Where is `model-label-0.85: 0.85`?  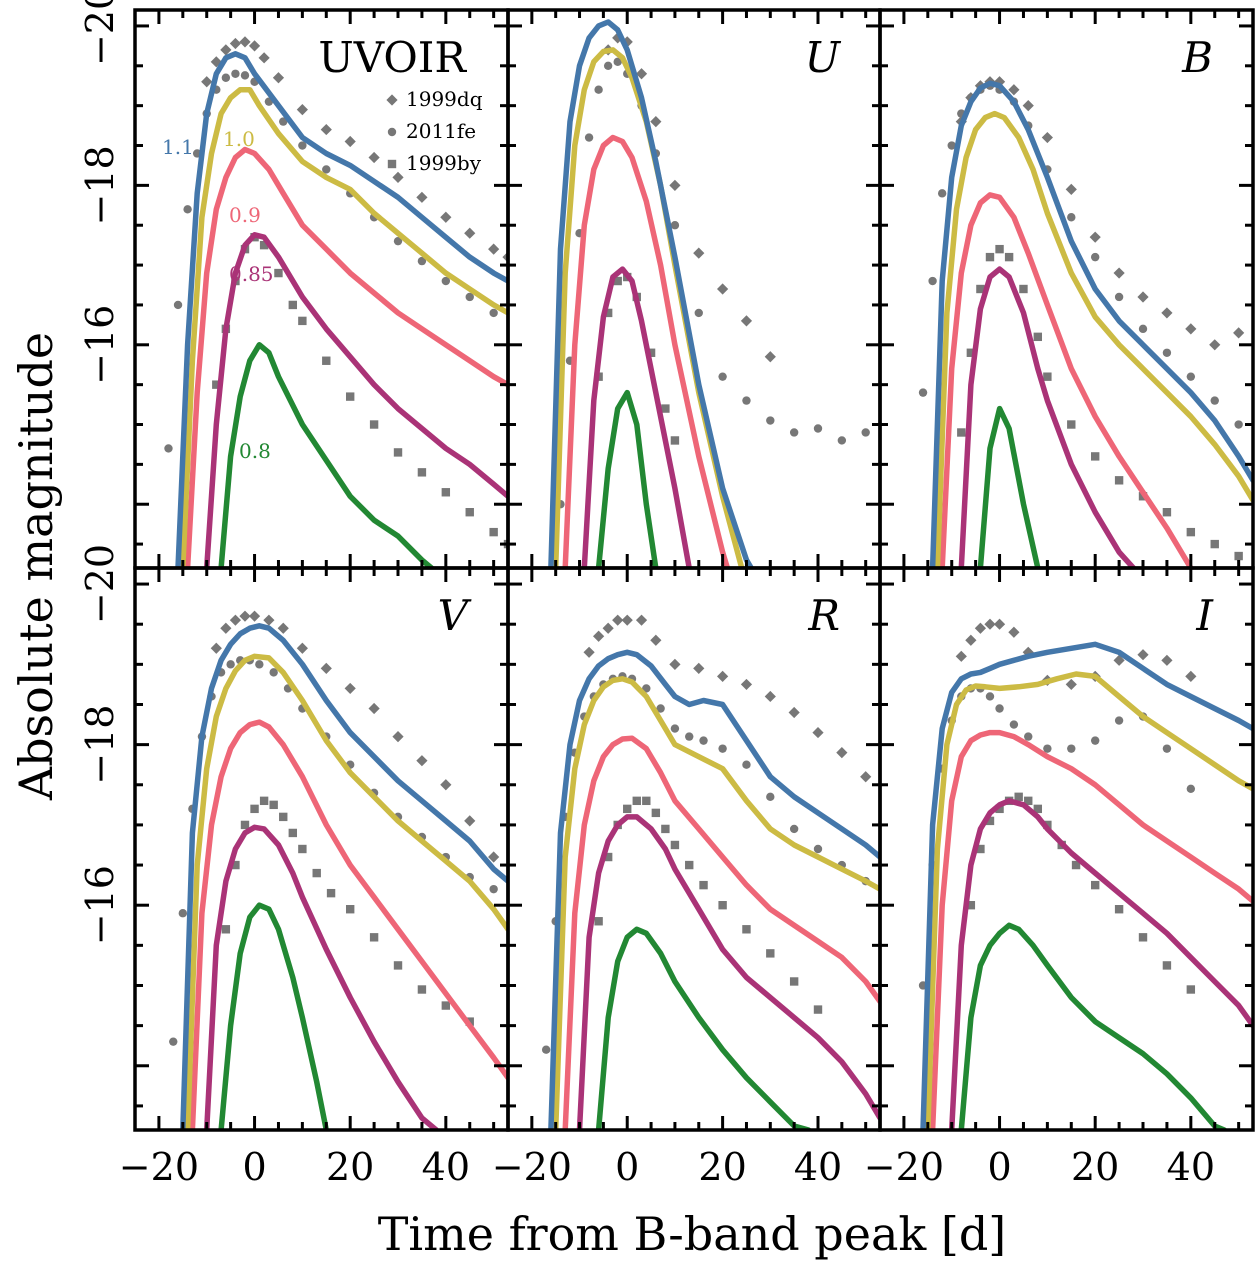 model-label-0.85: 0.85 is located at coordinates (251, 274).